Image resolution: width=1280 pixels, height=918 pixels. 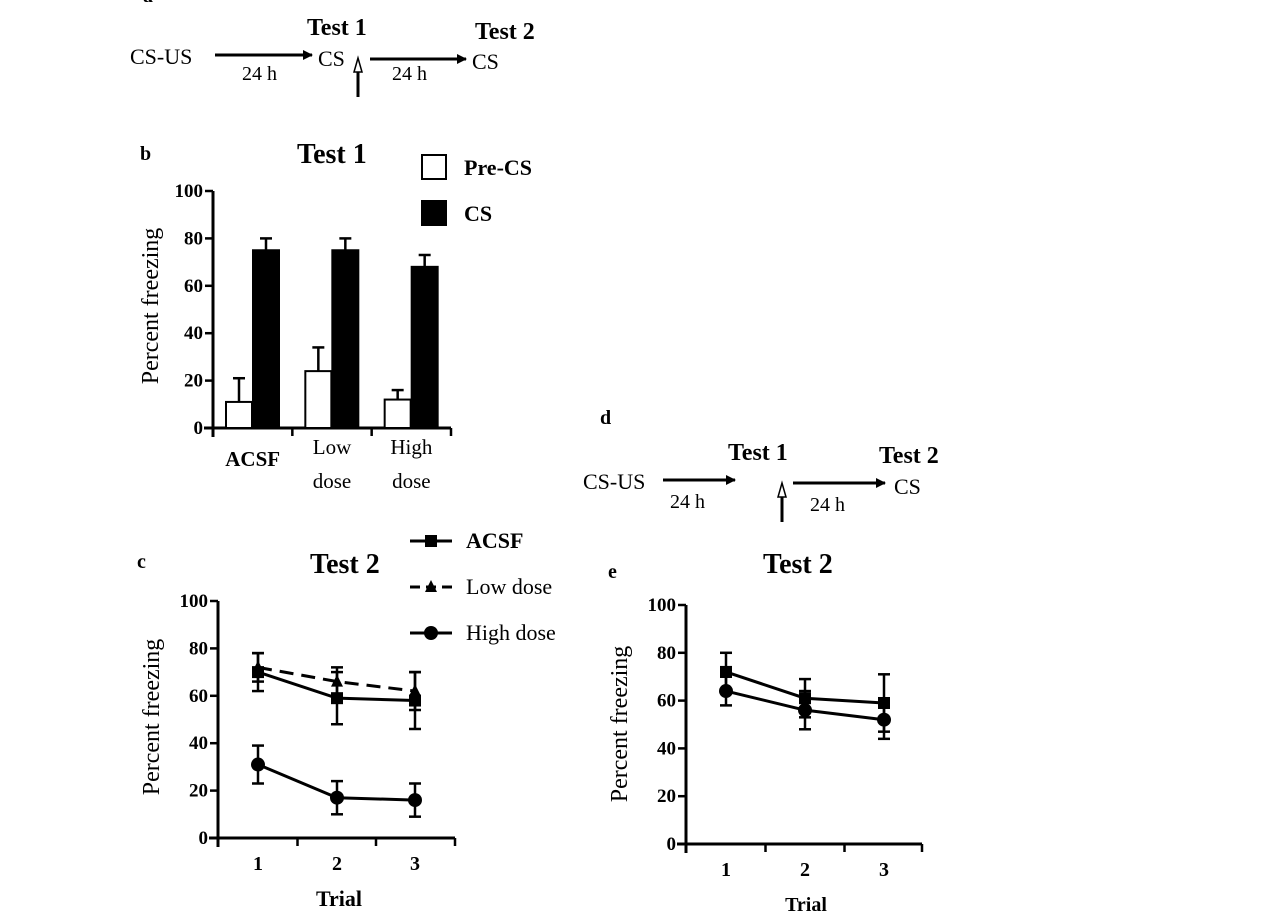 I want to click on panel-d-infusion-arrow-icon, so click(x=782, y=501).